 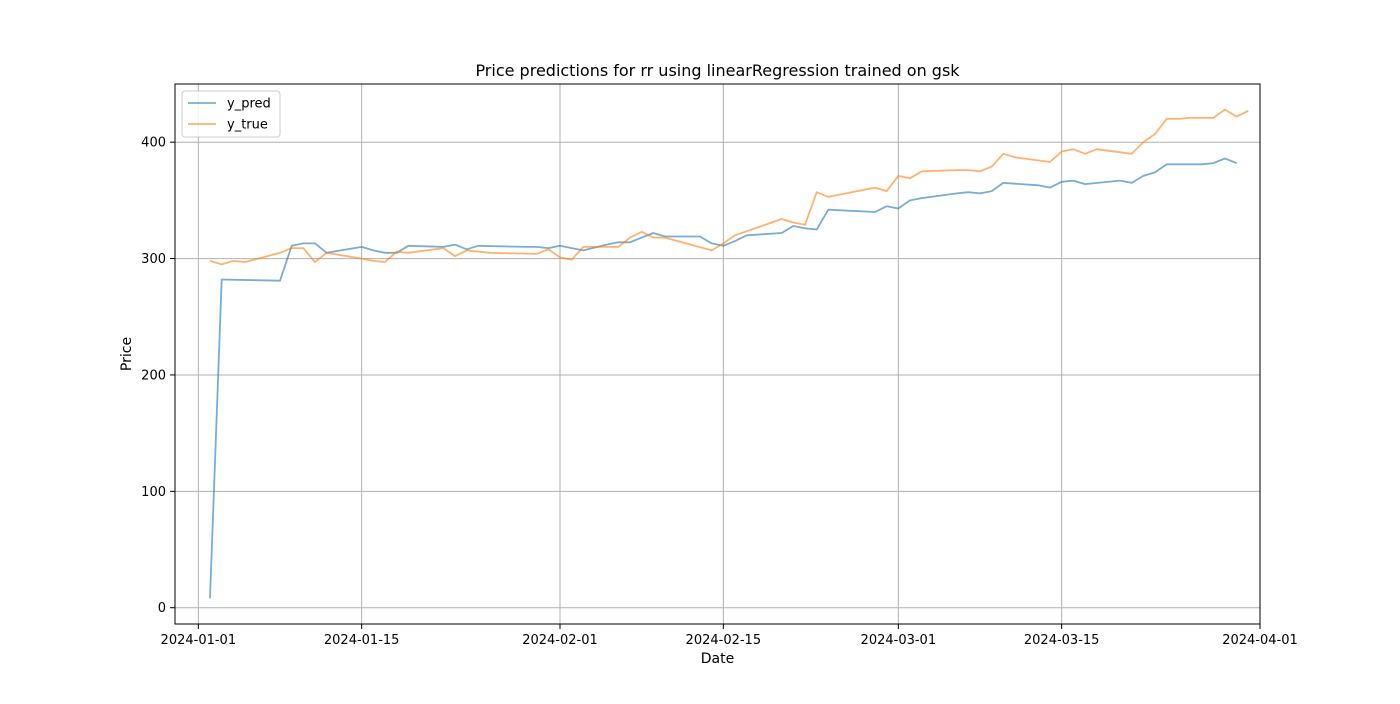 I want to click on y-axis-ticks: 0 100 200 300 400, so click(x=158, y=376).